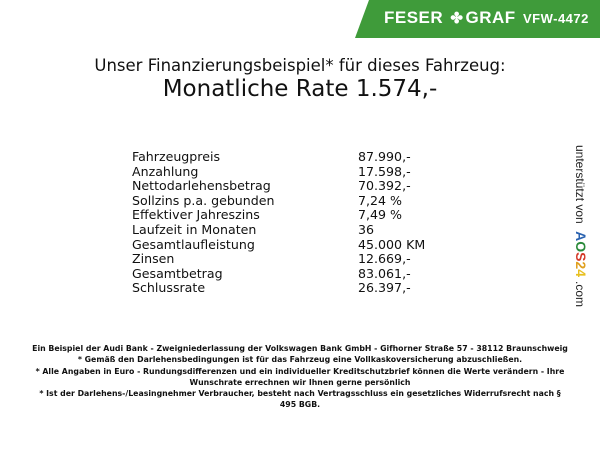  Describe the element at coordinates (384, 186) in the screenshot. I see `row-value: 70.392,-` at that location.